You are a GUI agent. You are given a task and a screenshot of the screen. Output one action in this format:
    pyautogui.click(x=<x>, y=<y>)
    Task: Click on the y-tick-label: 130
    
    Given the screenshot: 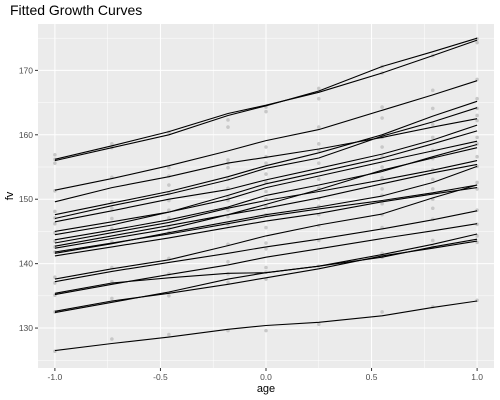 What is the action you would take?
    pyautogui.click(x=26, y=328)
    